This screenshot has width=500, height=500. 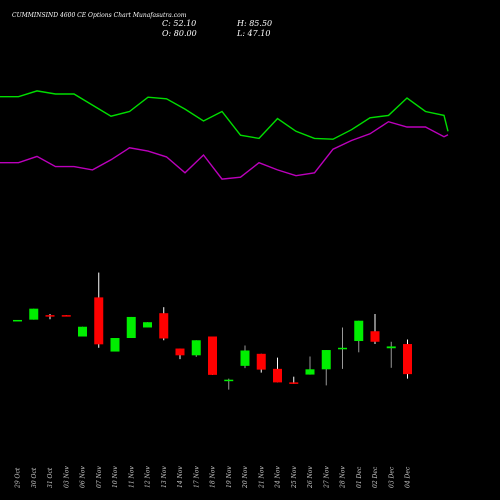 I want to click on x-tick-label: 04 Dec, so click(x=408, y=477).